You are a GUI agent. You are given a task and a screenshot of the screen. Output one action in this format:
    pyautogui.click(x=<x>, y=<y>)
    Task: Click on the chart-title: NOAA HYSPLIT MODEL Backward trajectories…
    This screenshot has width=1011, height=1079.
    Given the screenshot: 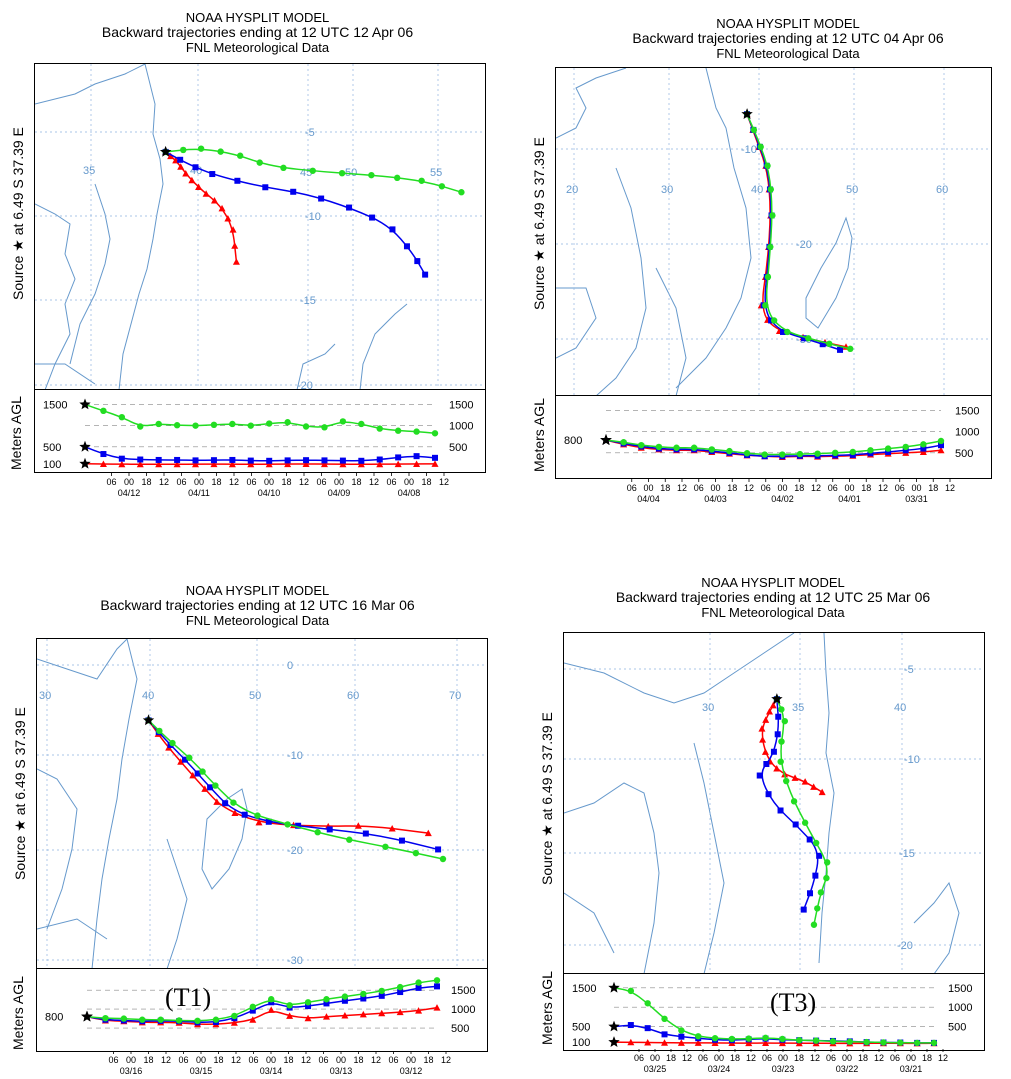 What is the action you would take?
    pyautogui.click(x=257, y=605)
    